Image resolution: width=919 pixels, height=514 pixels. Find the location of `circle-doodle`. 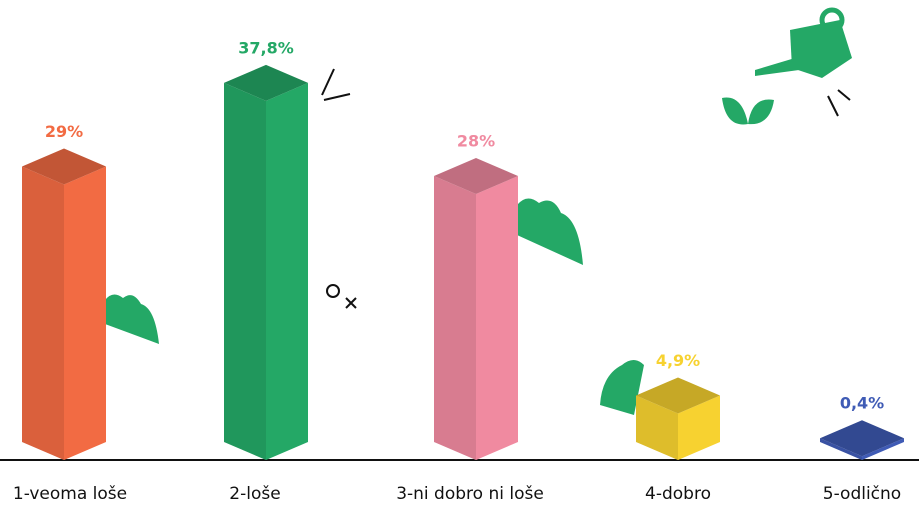

circle-doodle is located at coordinates (333, 291).